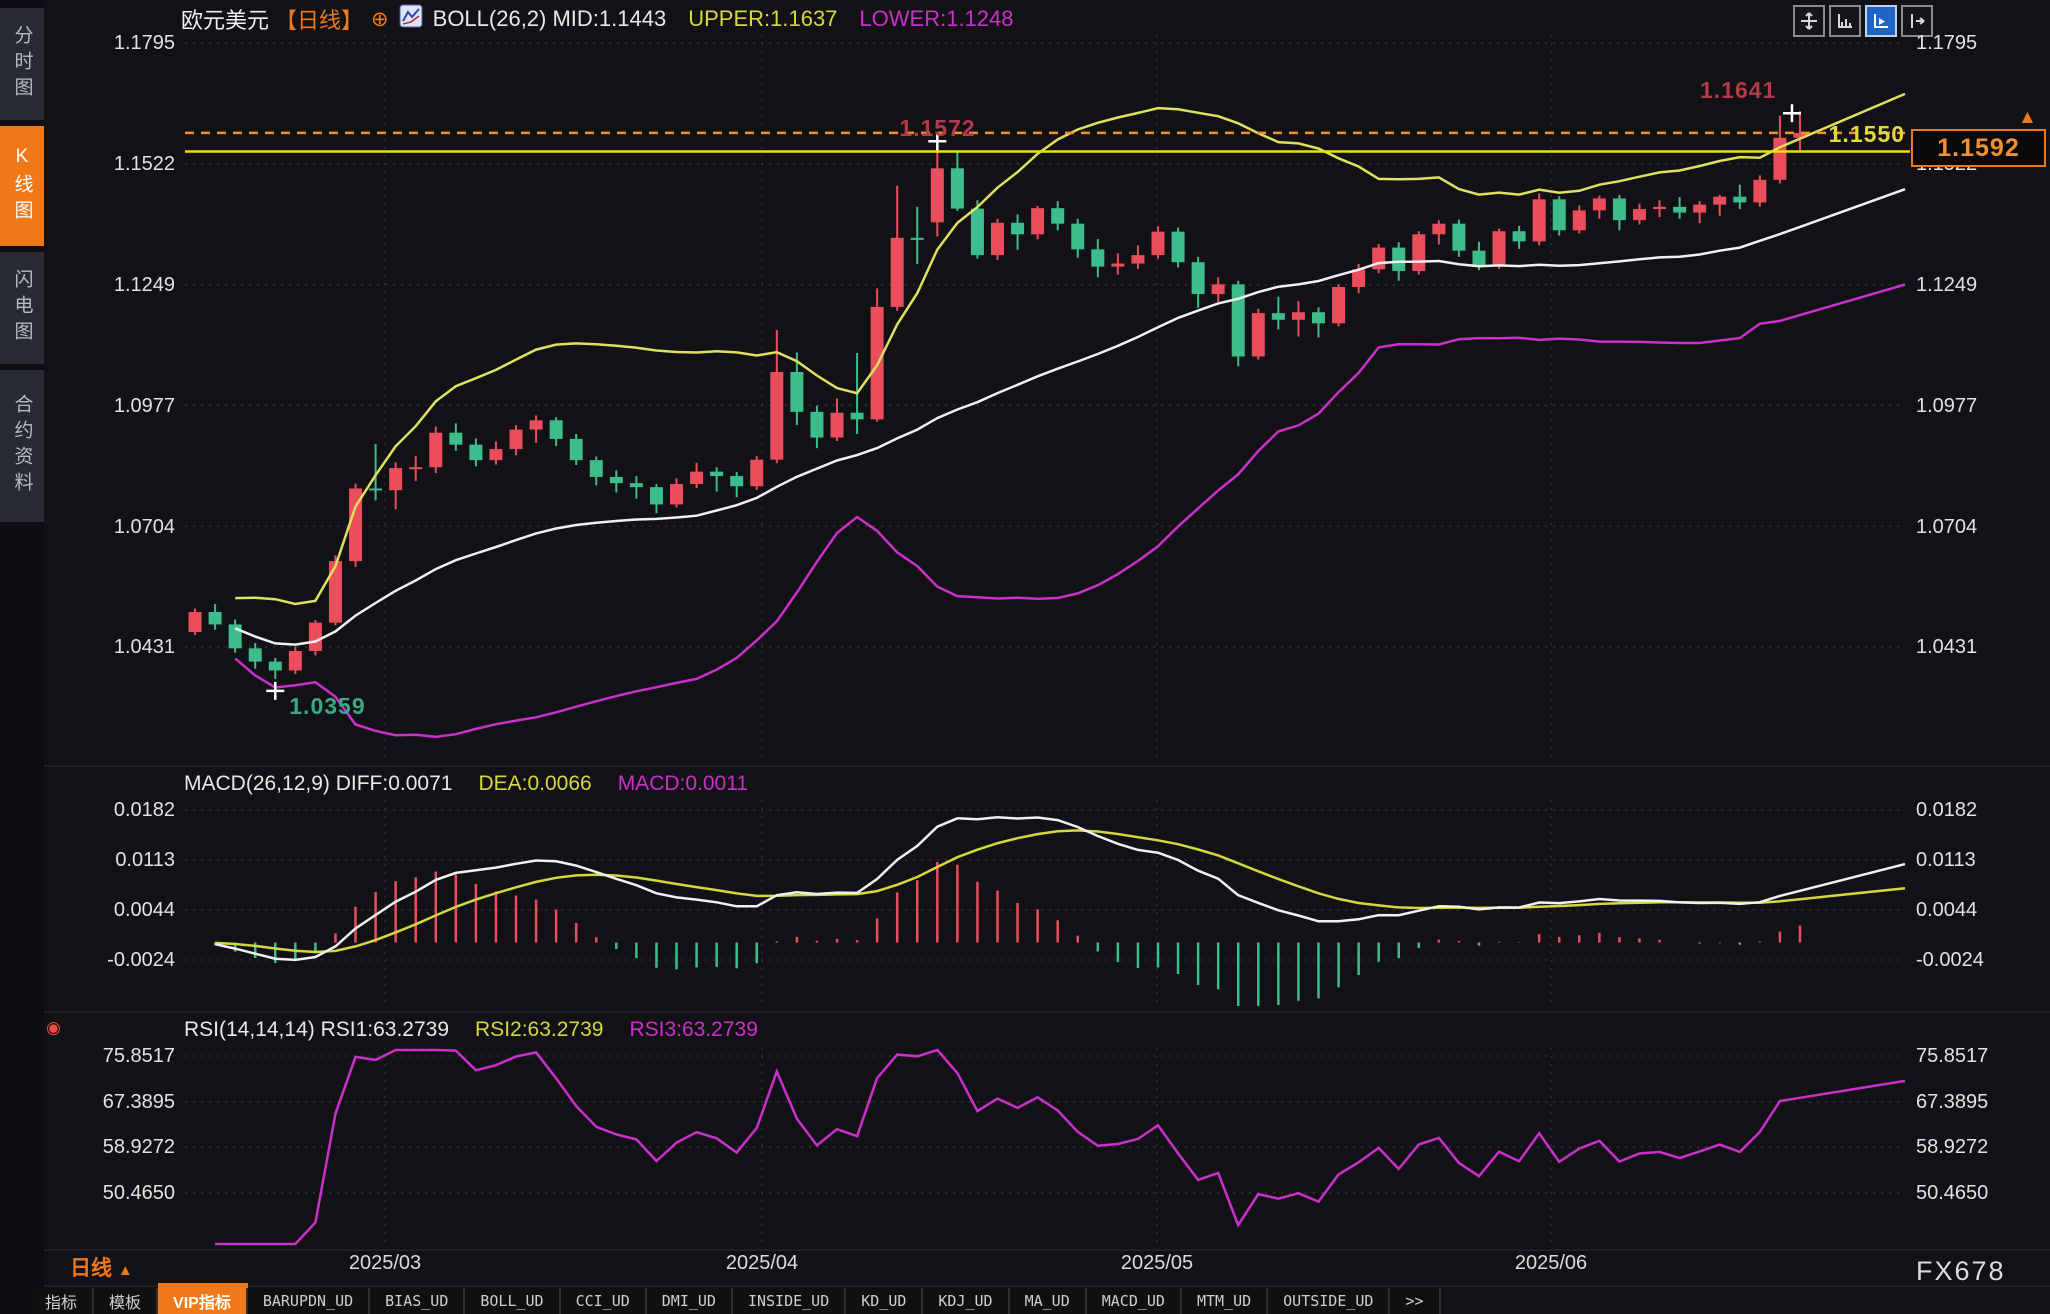  I want to click on sidebar-item-time-chart: 分时图, so click(22, 64).